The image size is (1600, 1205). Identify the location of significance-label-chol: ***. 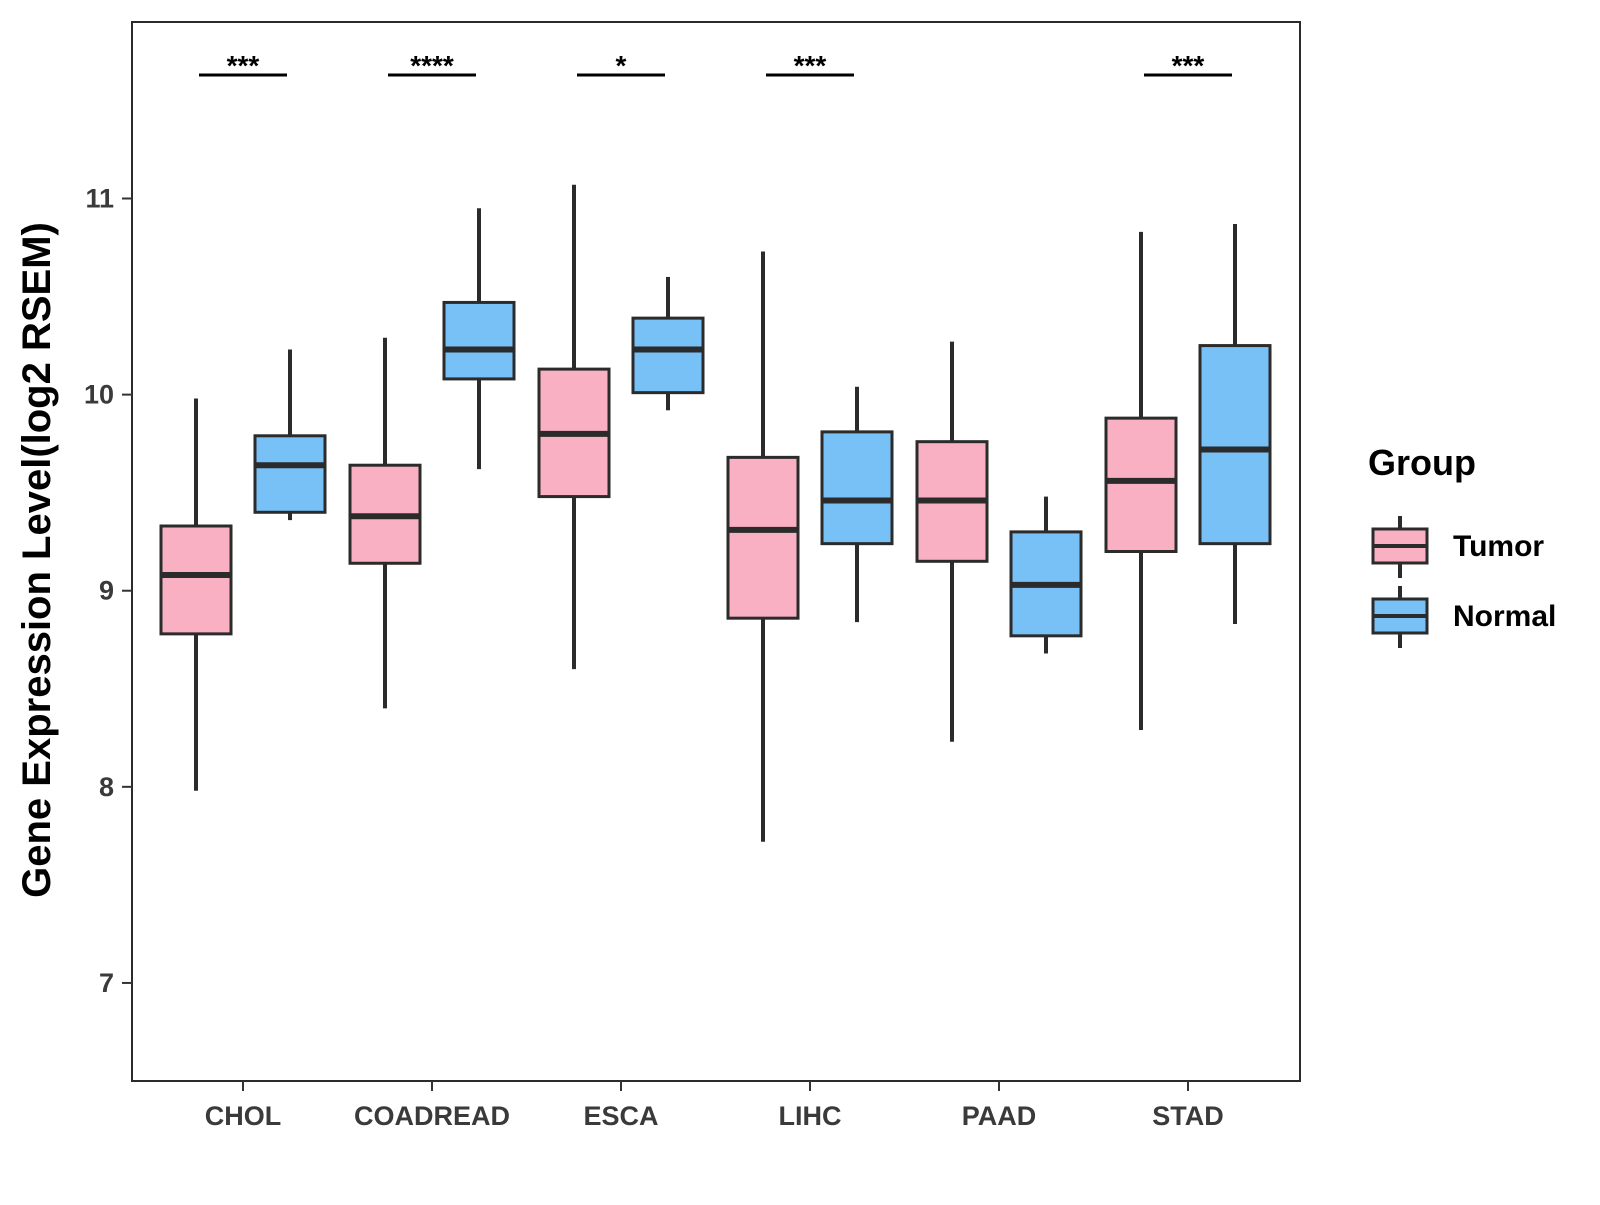
(243, 65).